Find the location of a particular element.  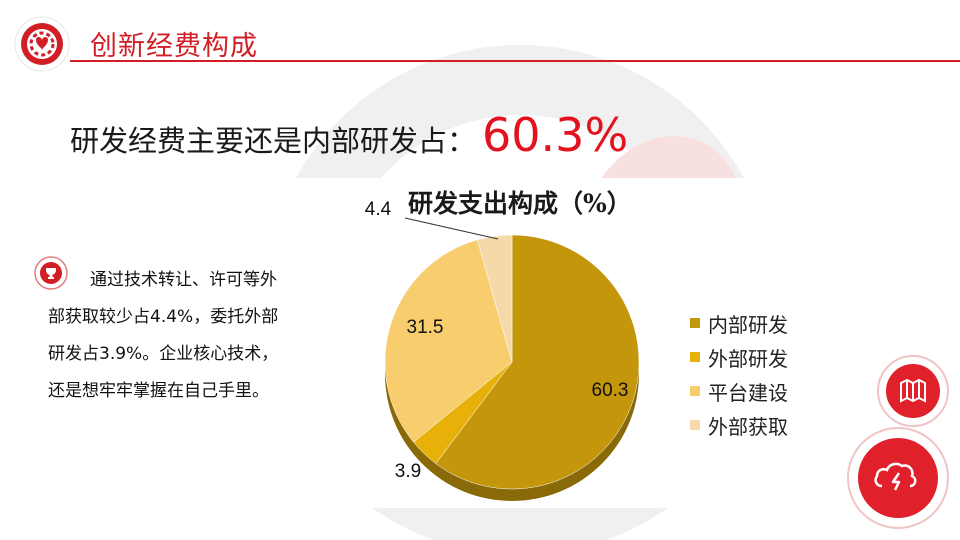

lightning-button is located at coordinates (898, 478).